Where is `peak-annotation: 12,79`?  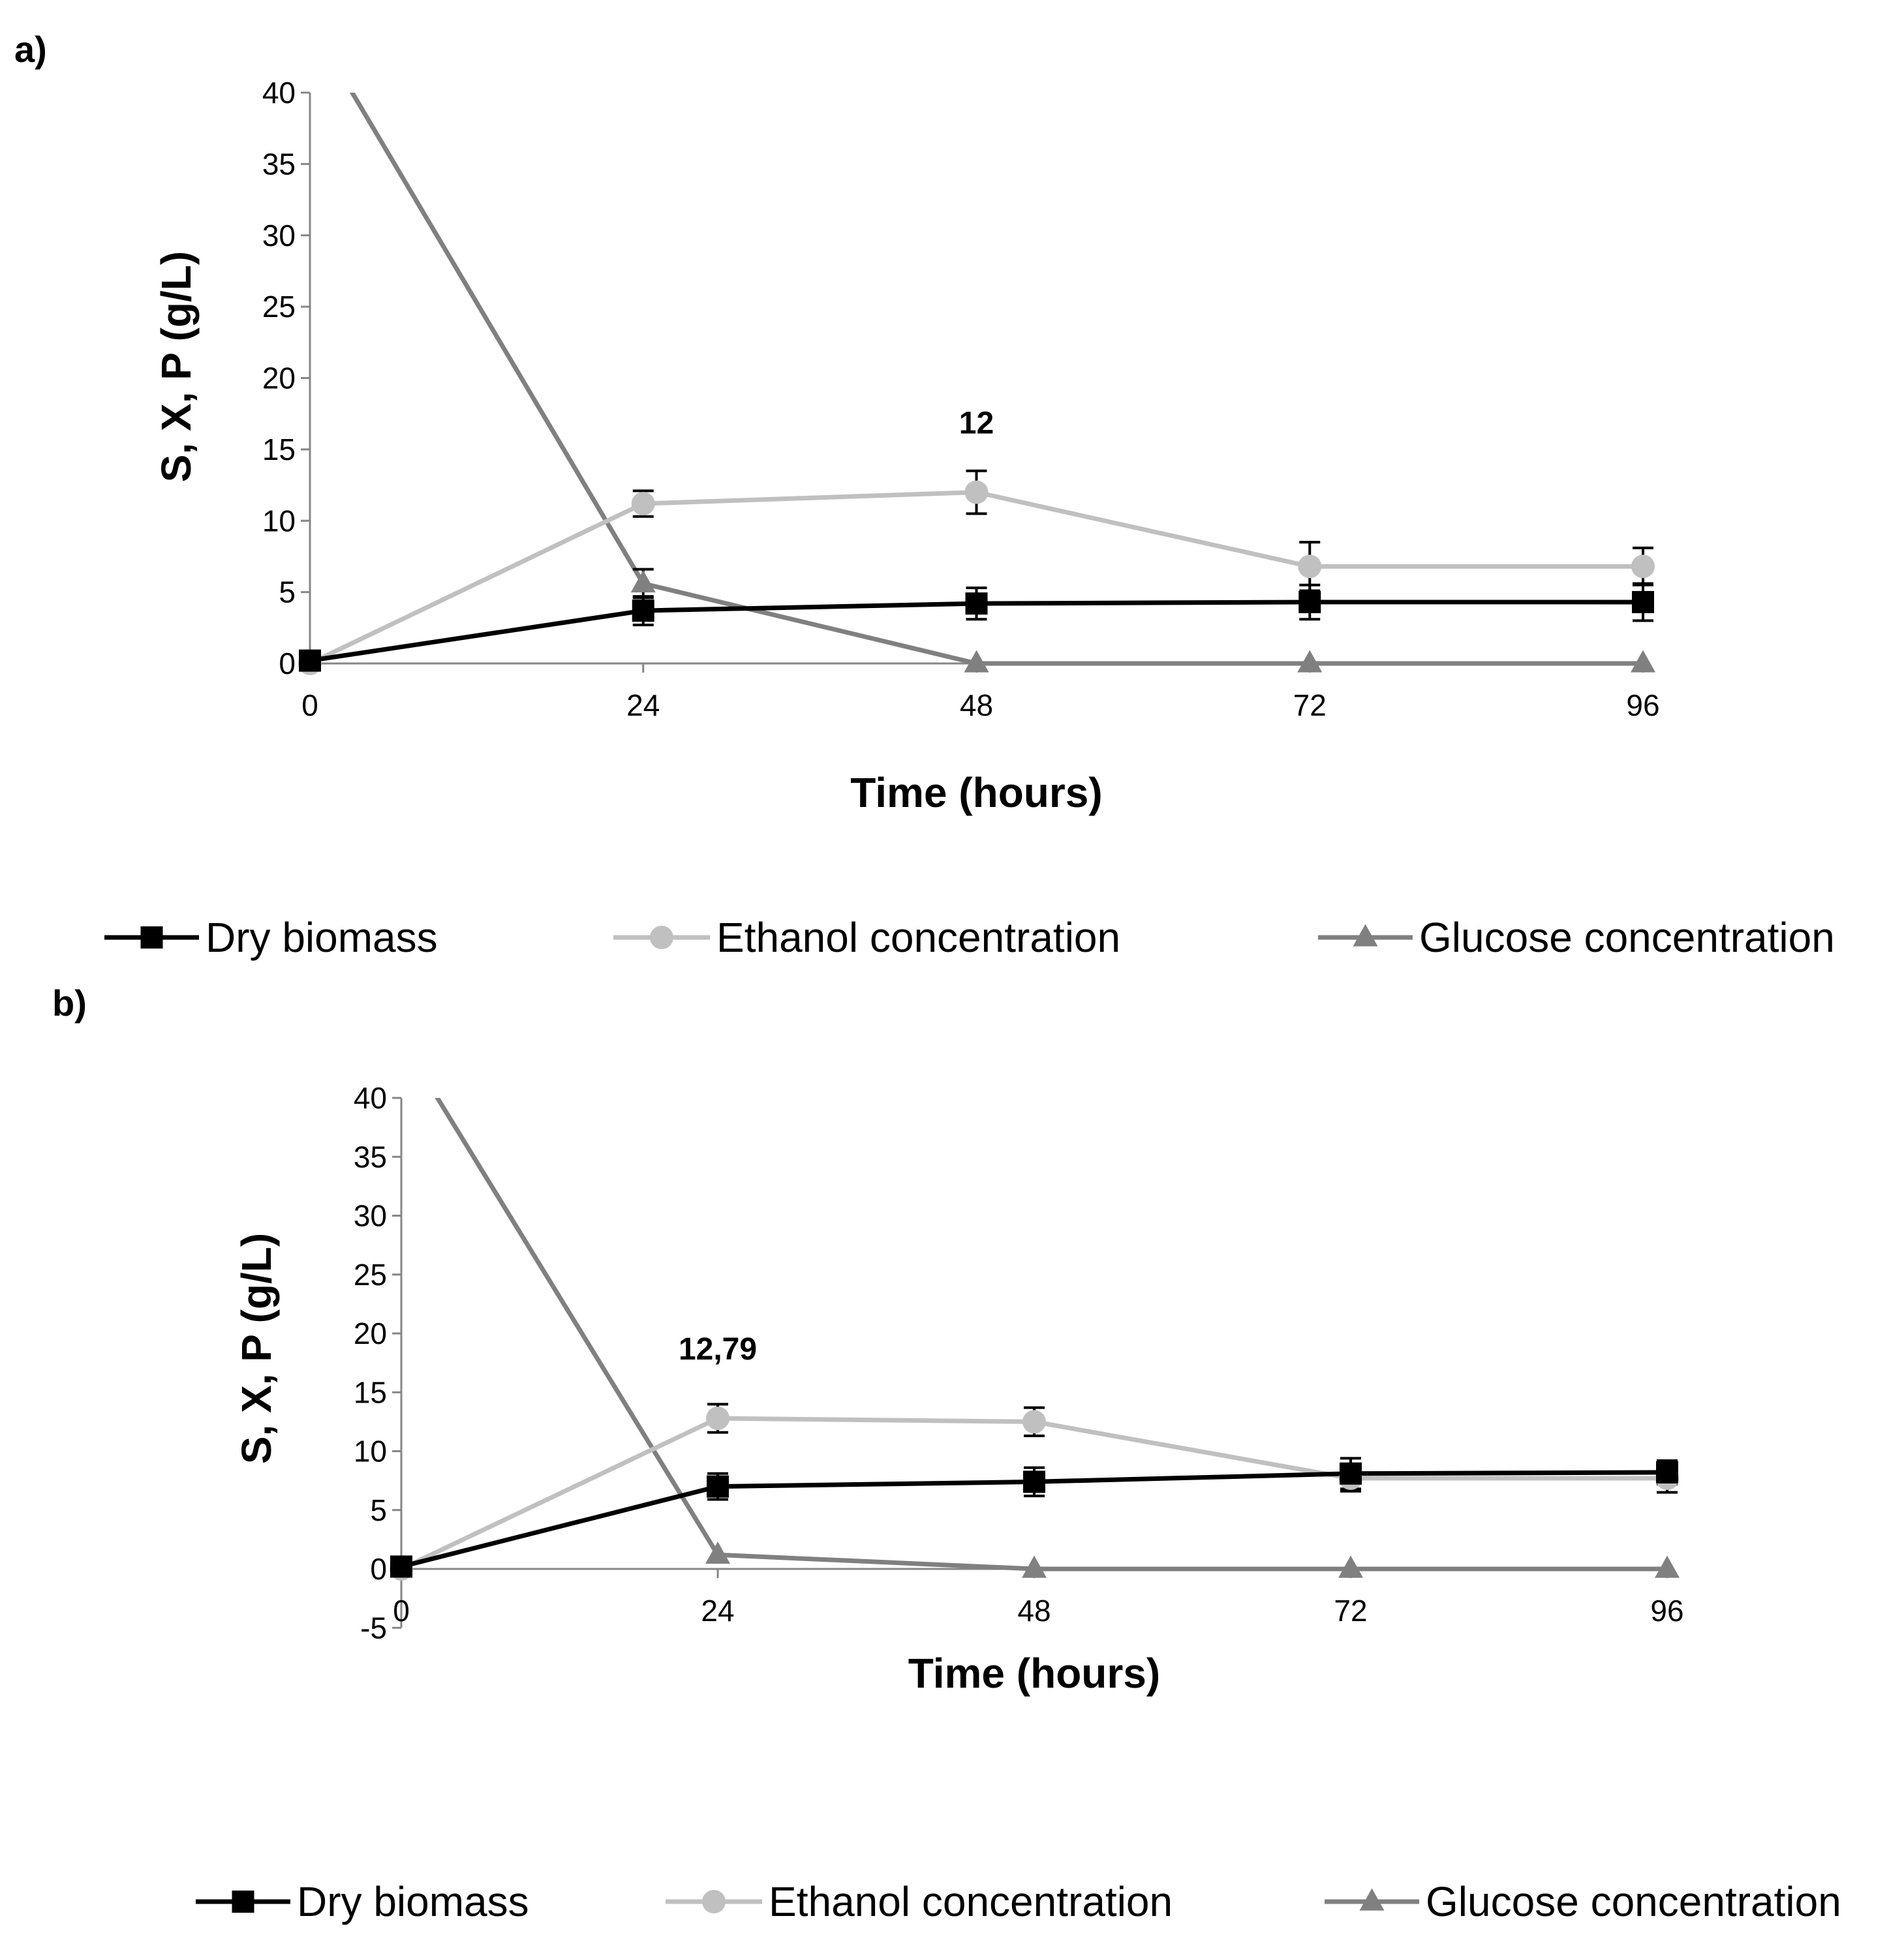 peak-annotation: 12,79 is located at coordinates (718, 1349).